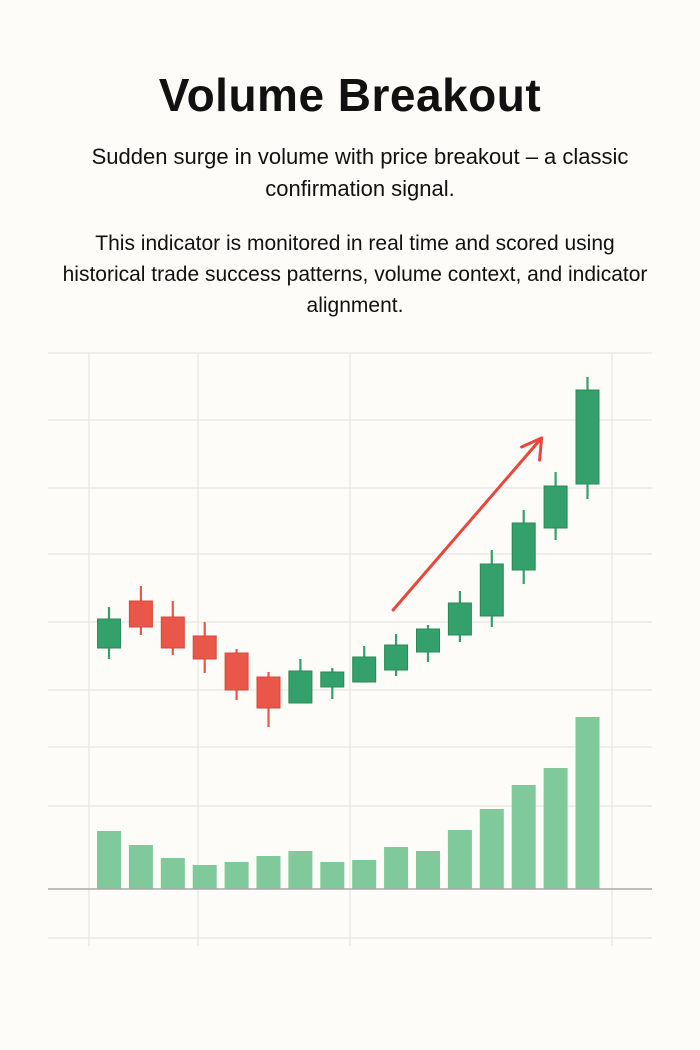 This screenshot has width=700, height=1050. I want to click on page-title: Volume Breakout, so click(350, 95).